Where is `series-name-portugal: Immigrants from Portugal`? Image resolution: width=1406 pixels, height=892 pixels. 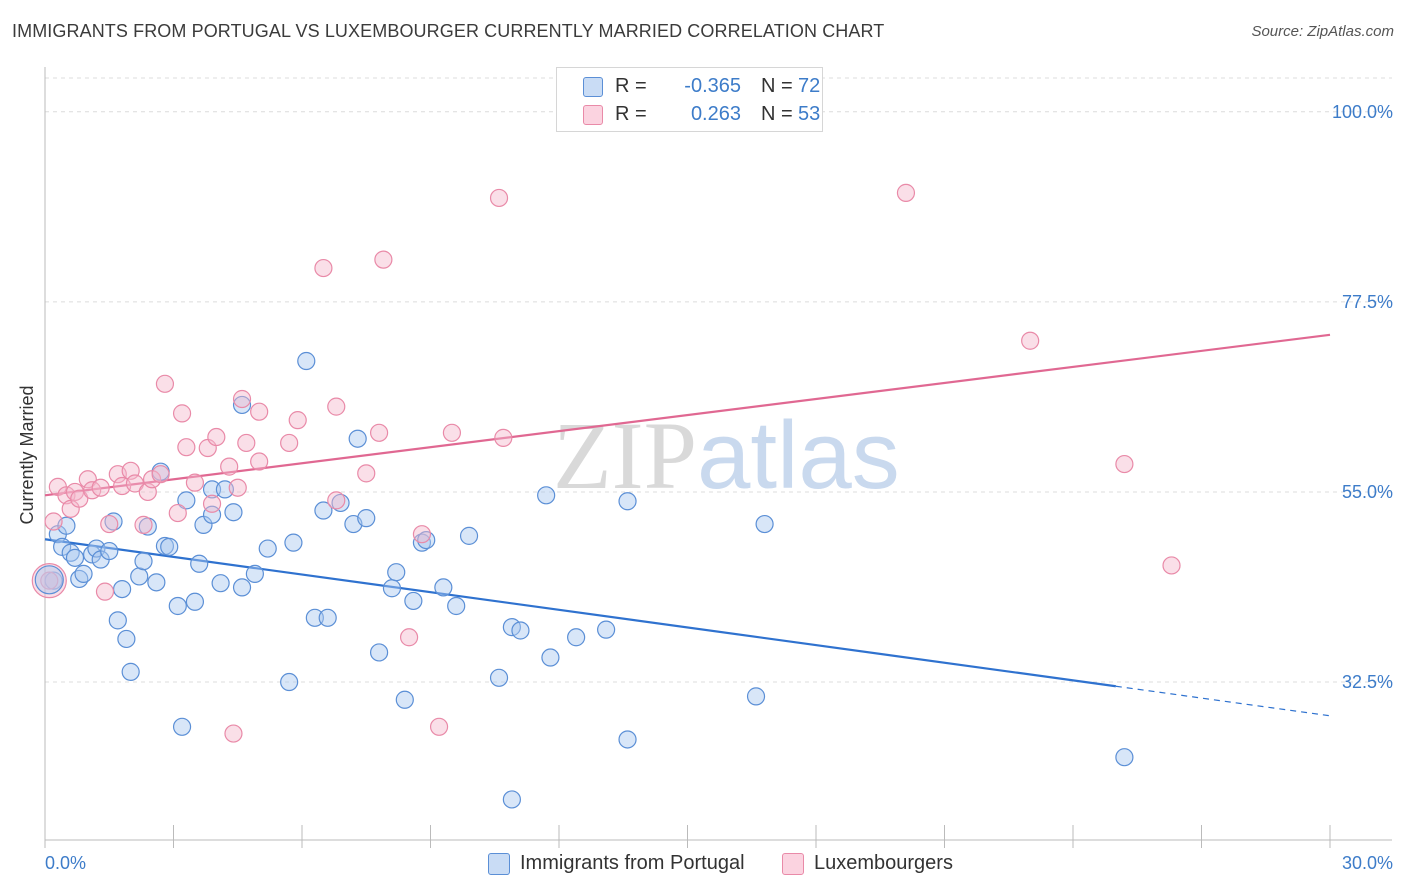 series-name-portugal: Immigrants from Portugal is located at coordinates (632, 863).